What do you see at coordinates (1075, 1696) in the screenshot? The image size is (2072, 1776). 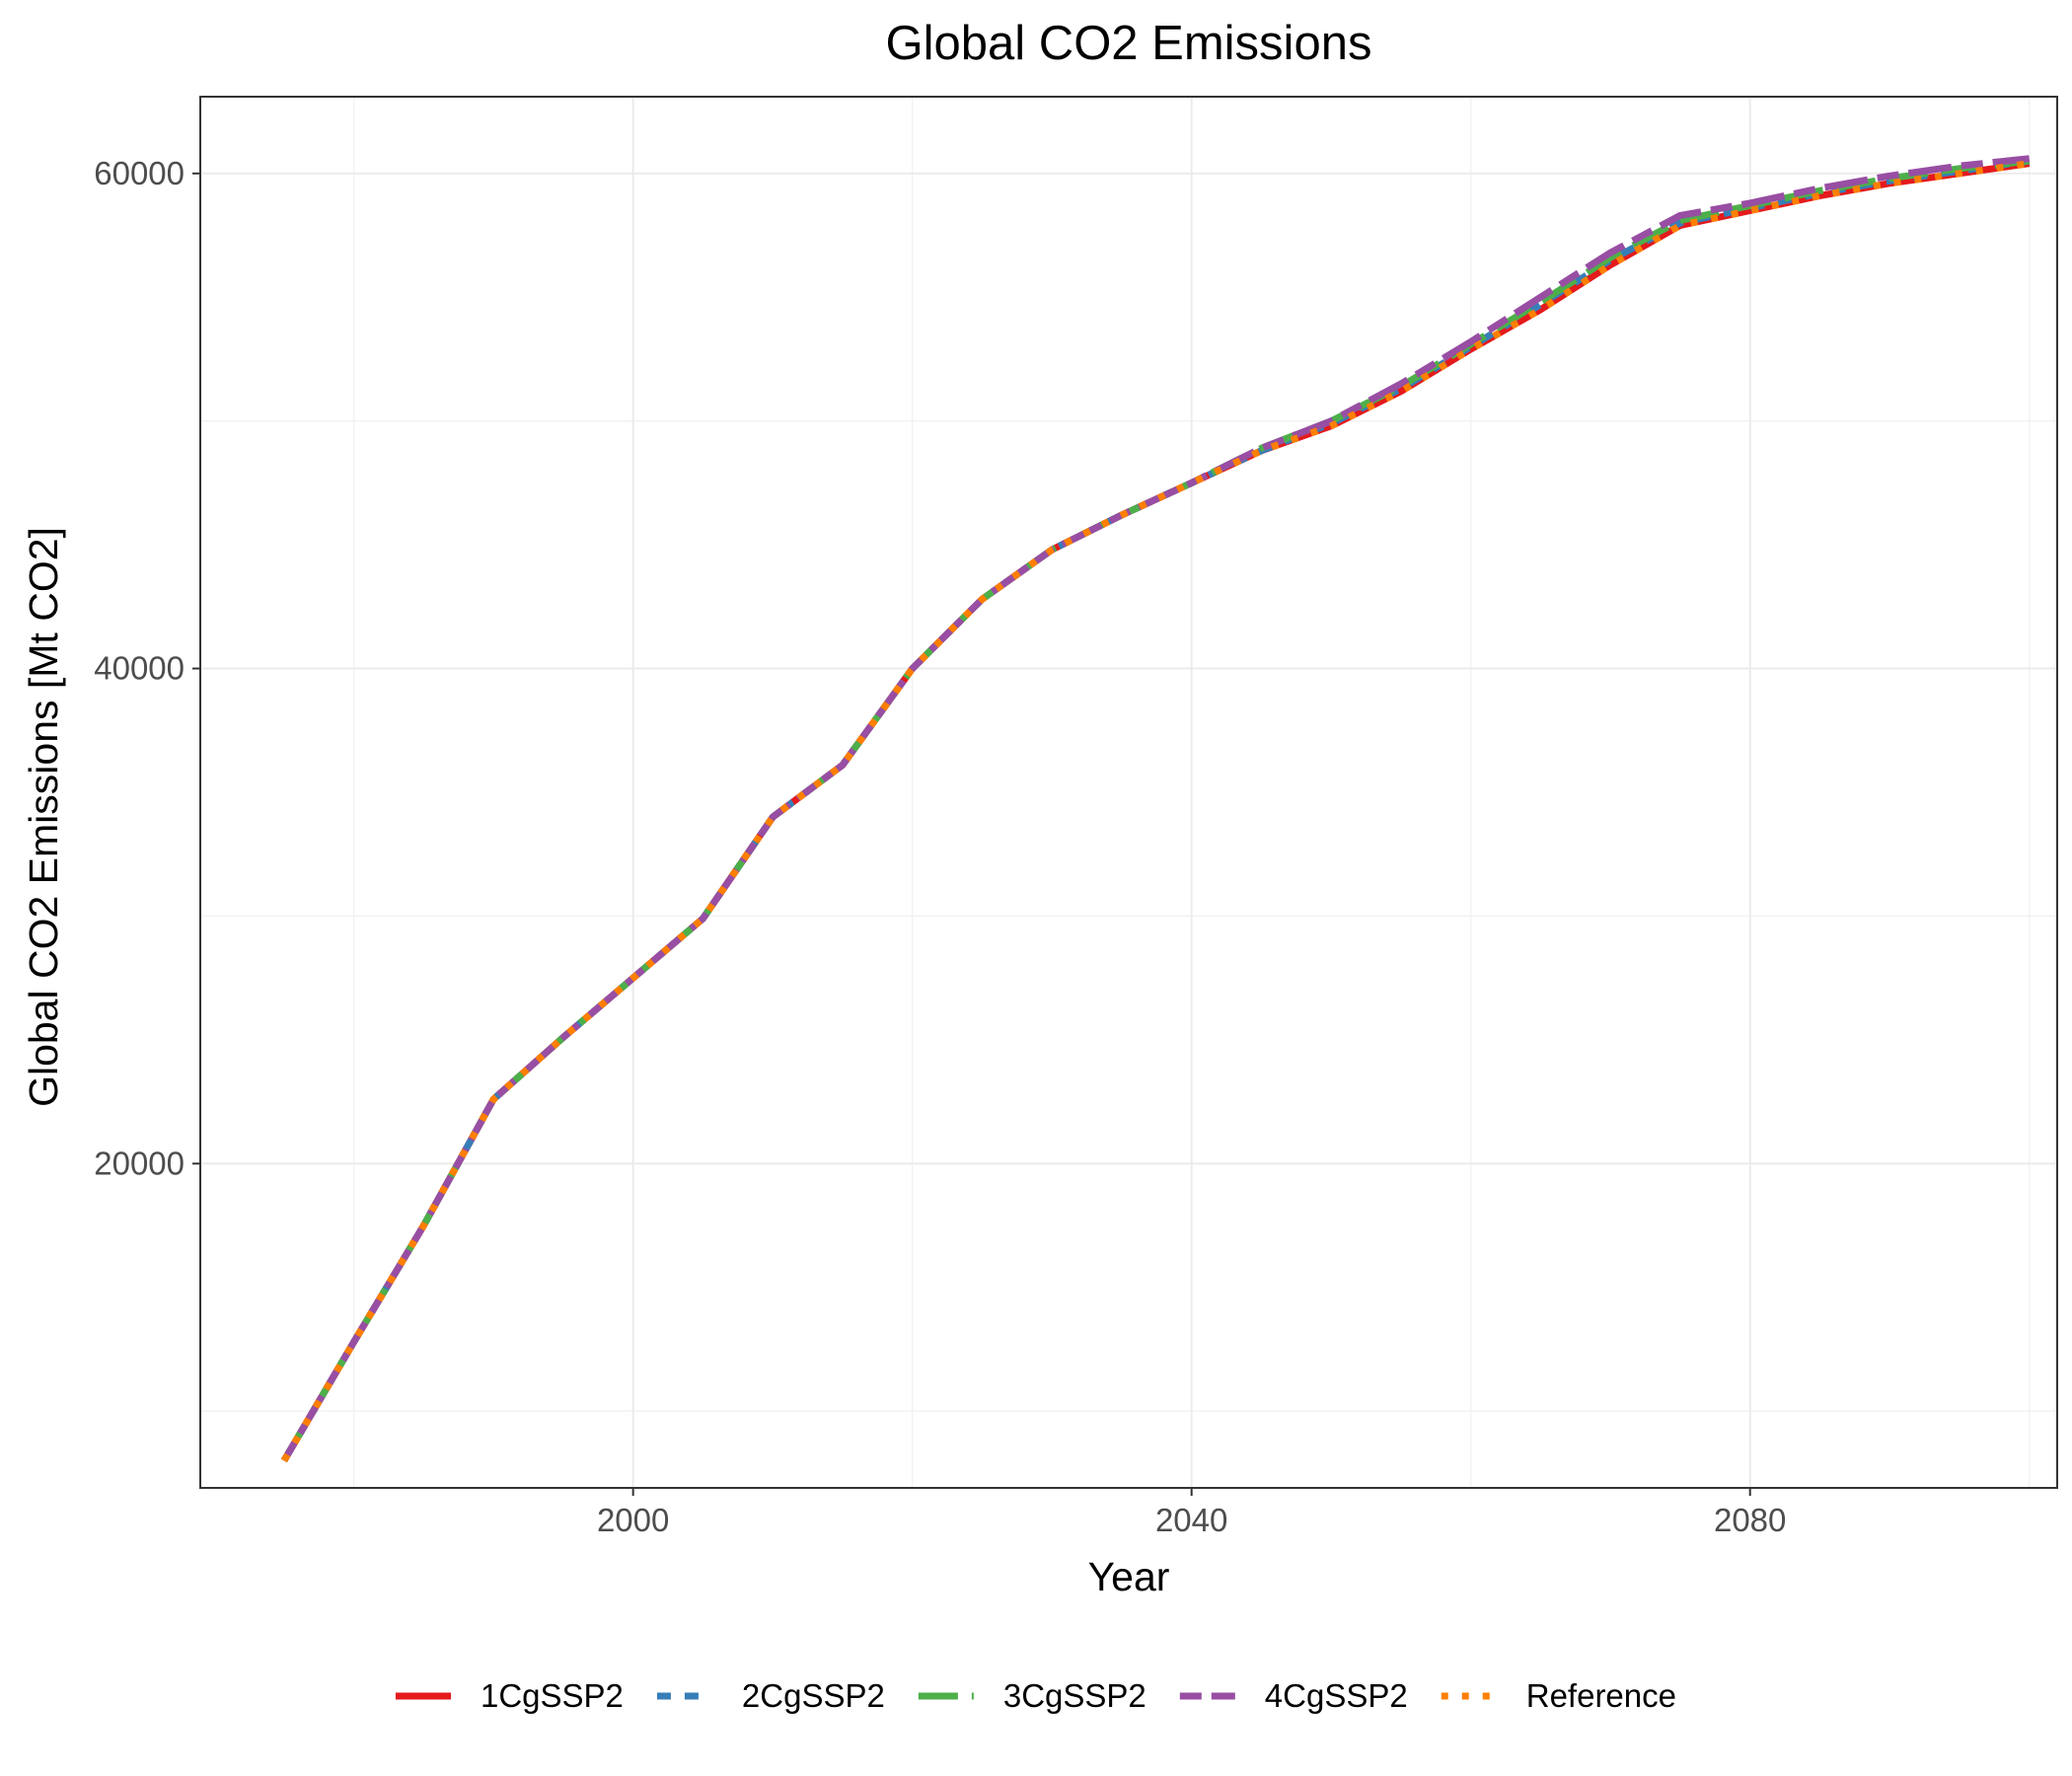 I see `legend-label: 3CgSSP2` at bounding box center [1075, 1696].